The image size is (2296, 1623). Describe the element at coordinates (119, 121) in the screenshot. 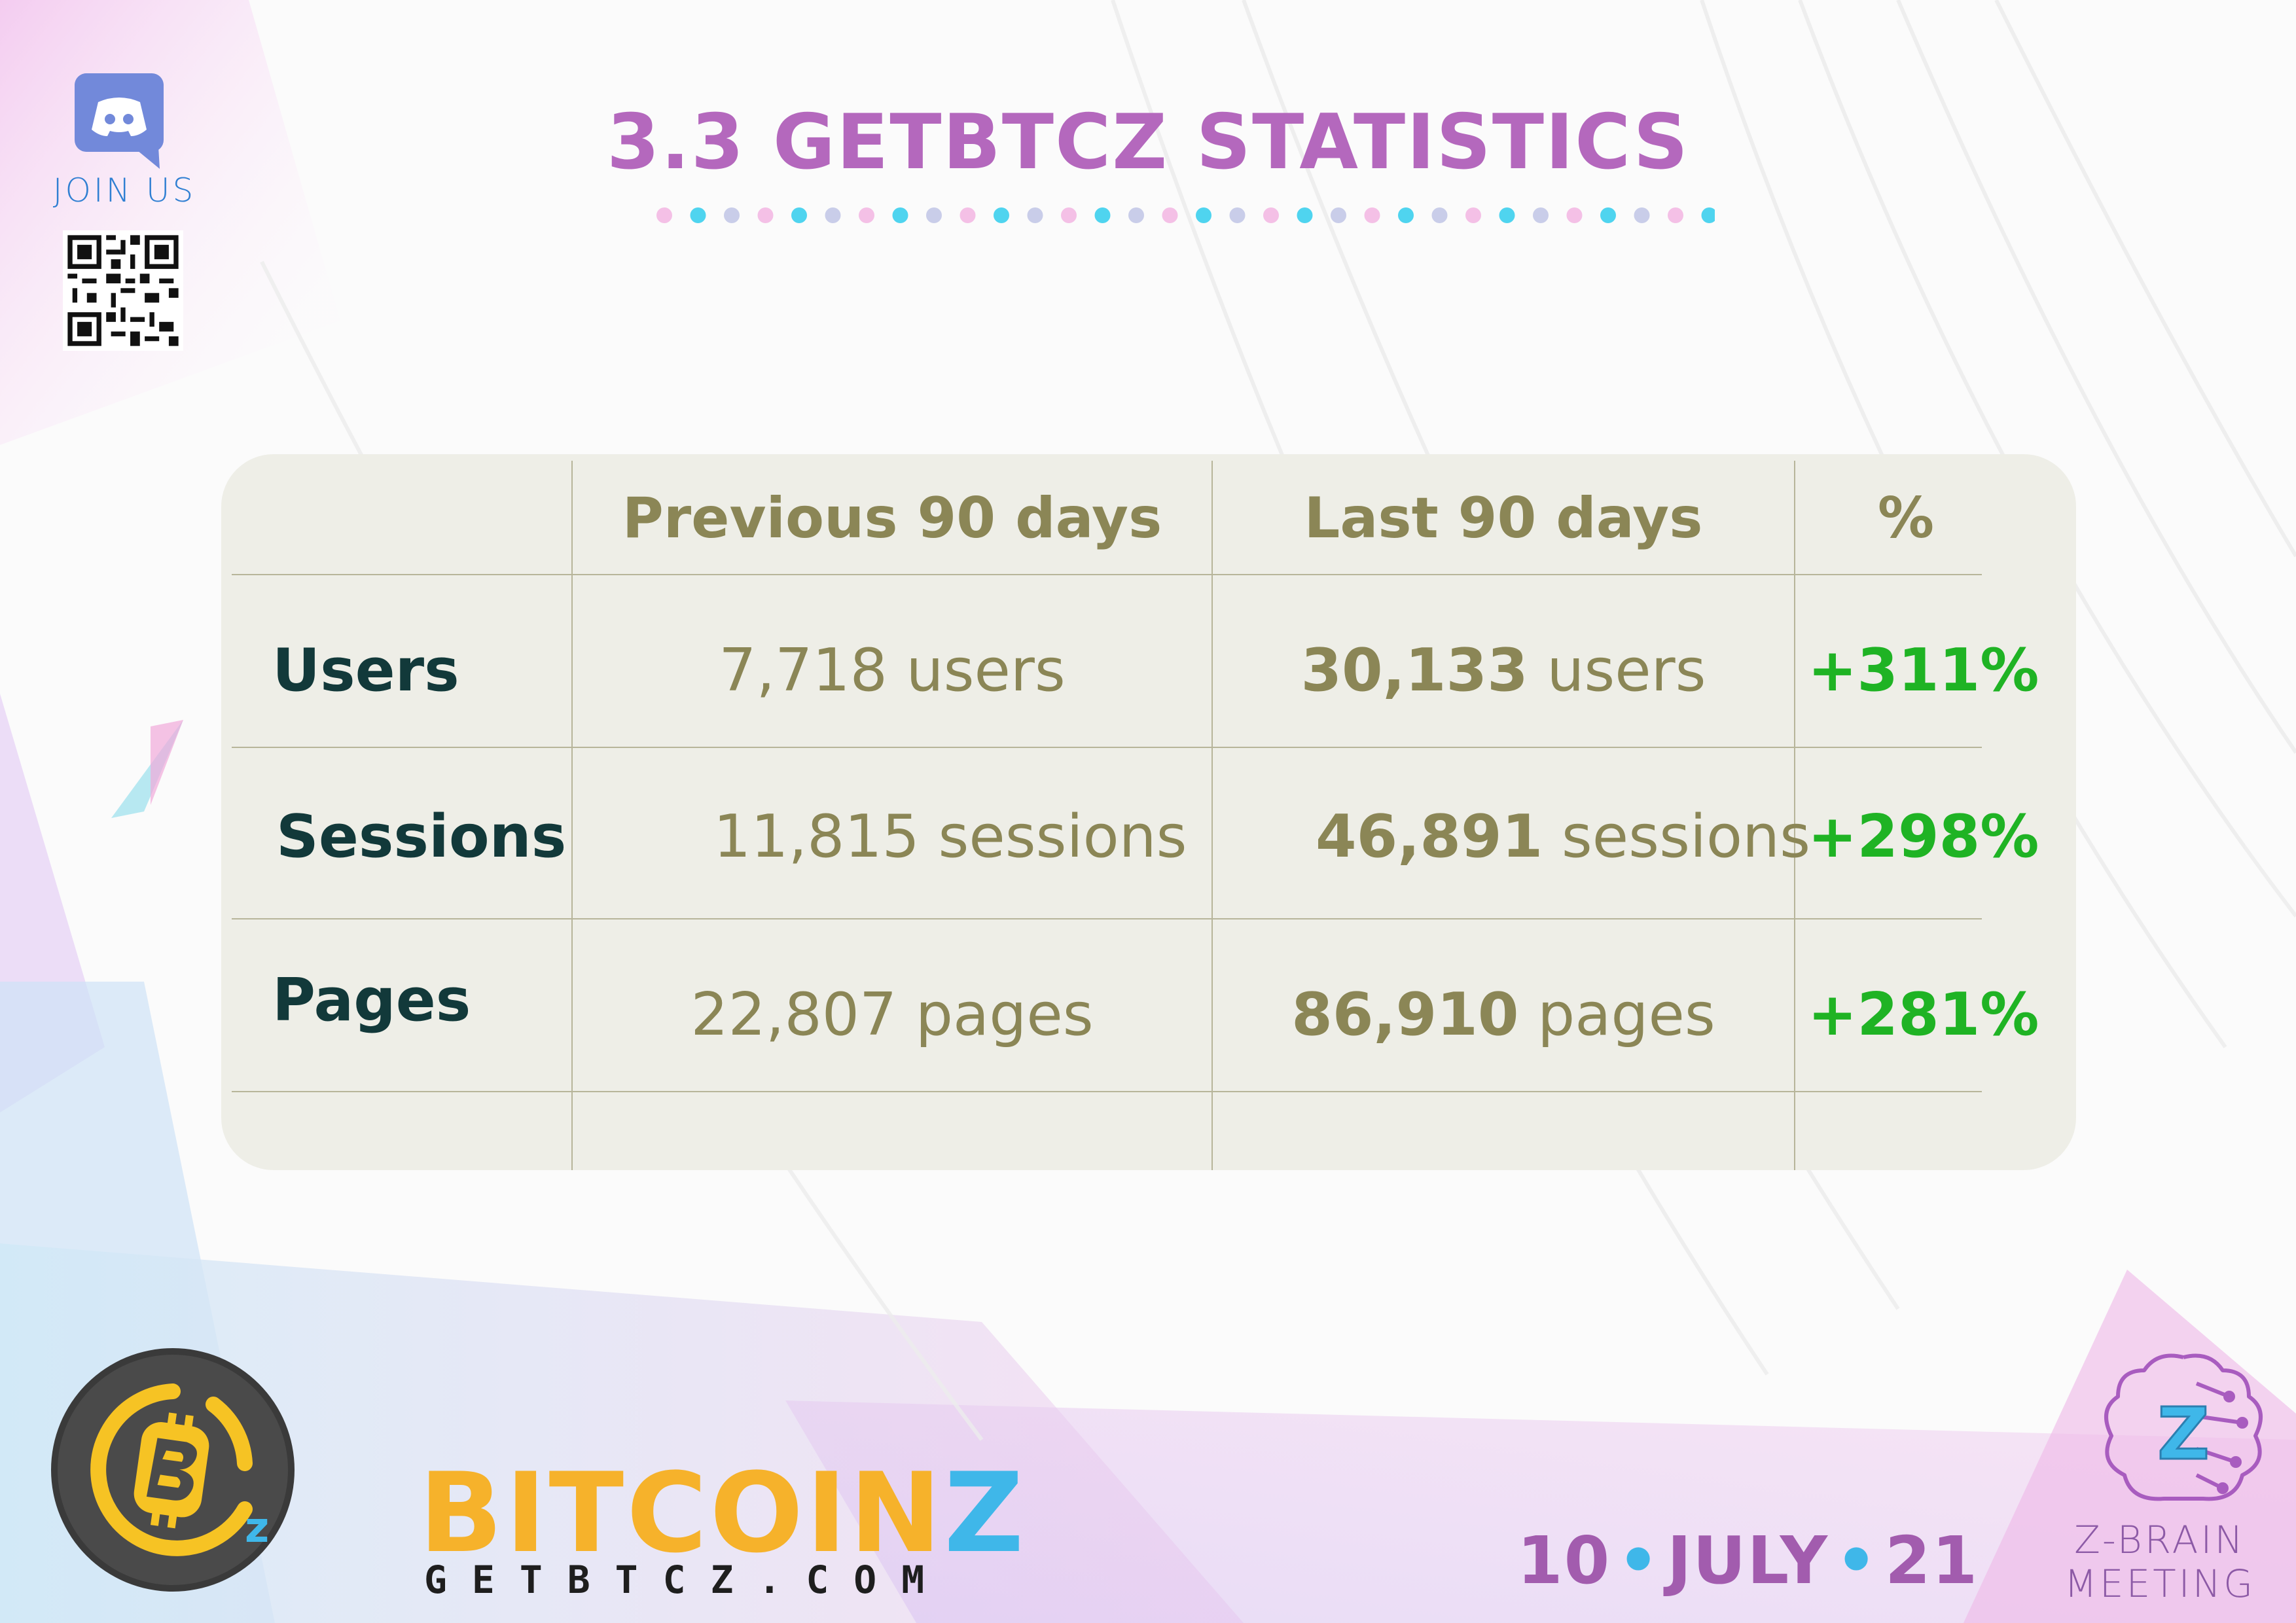

I see `discord-icon` at that location.